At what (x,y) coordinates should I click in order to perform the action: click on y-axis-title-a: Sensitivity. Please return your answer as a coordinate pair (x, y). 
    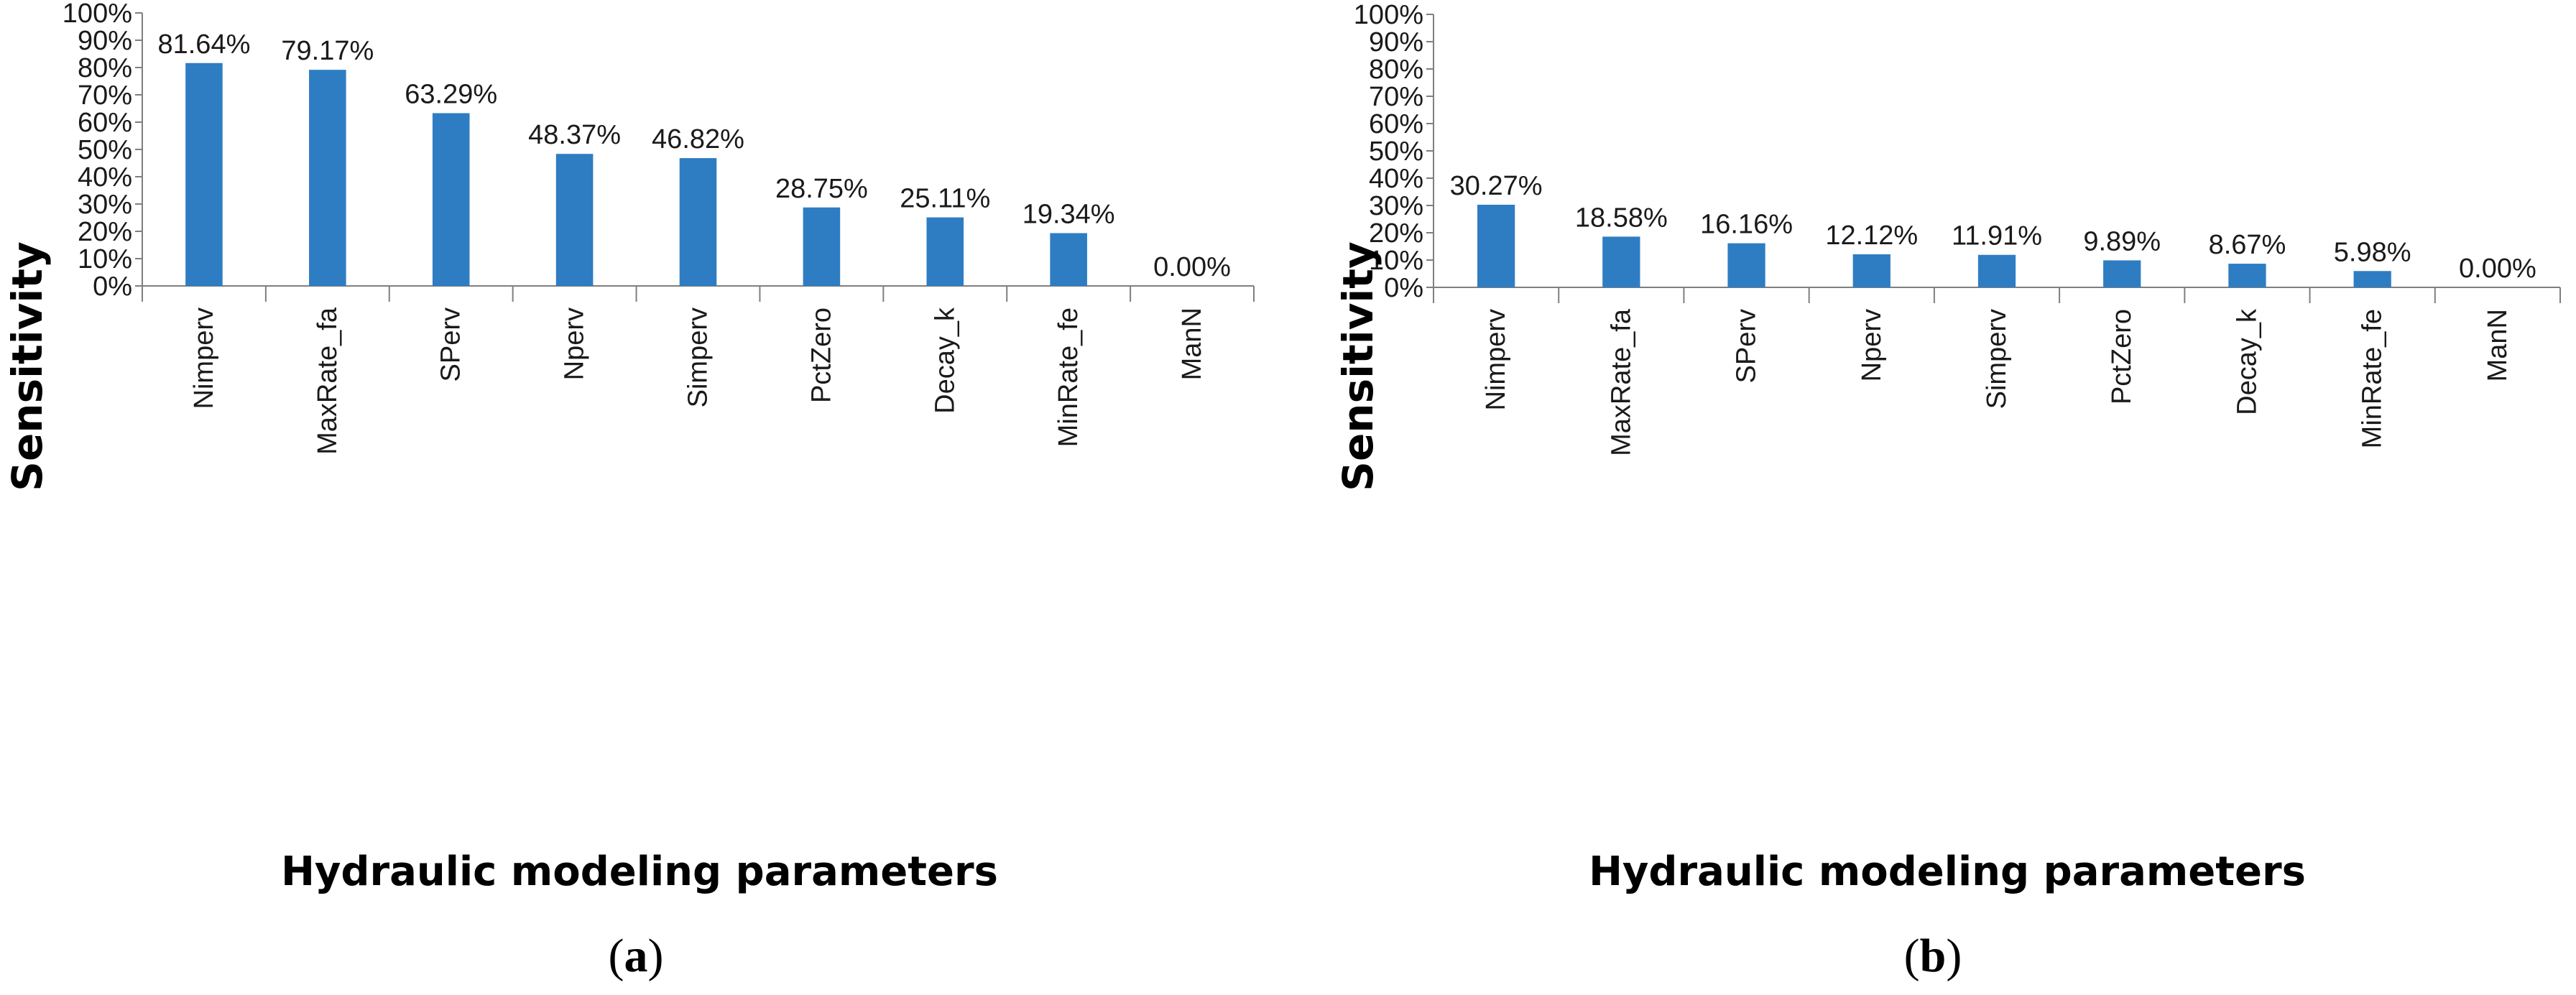
    Looking at the image, I should click on (27, 366).